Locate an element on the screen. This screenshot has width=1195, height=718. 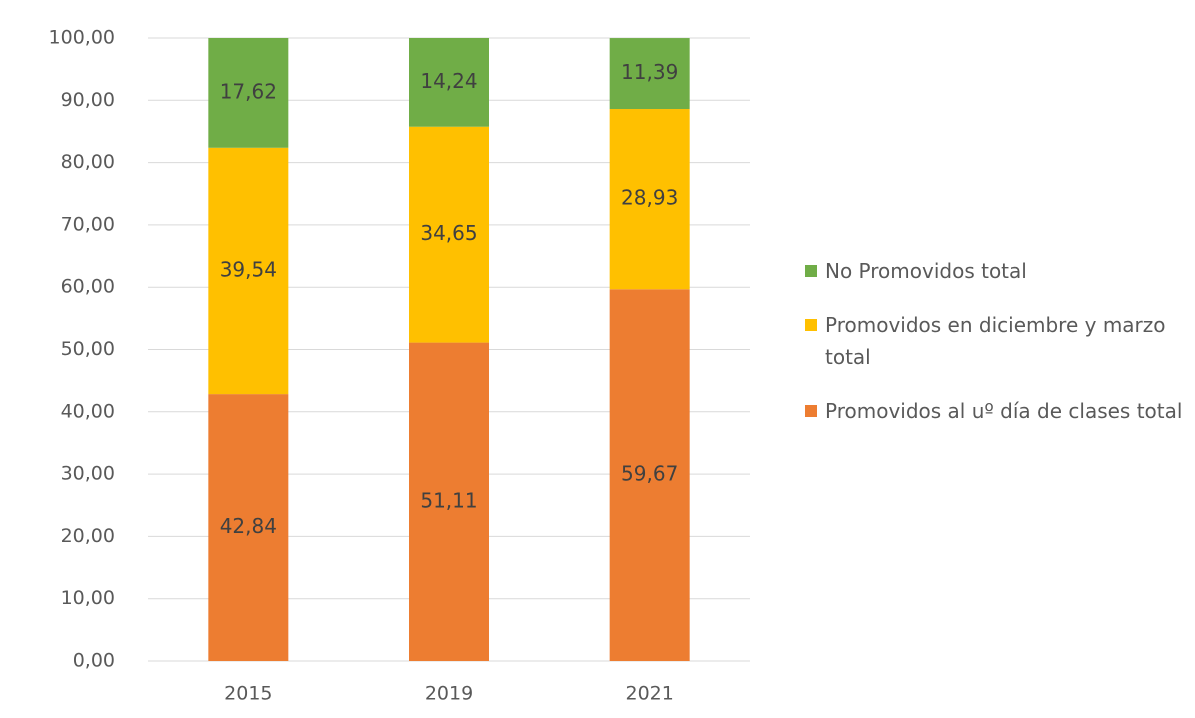
legend-label: No Promovidos total is located at coordinates (926, 271).